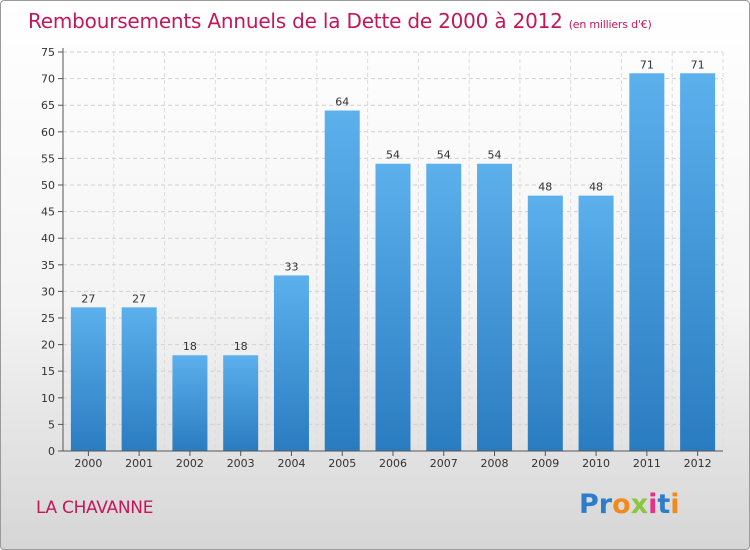 The image size is (750, 550). I want to click on bar-2010, so click(596, 323).